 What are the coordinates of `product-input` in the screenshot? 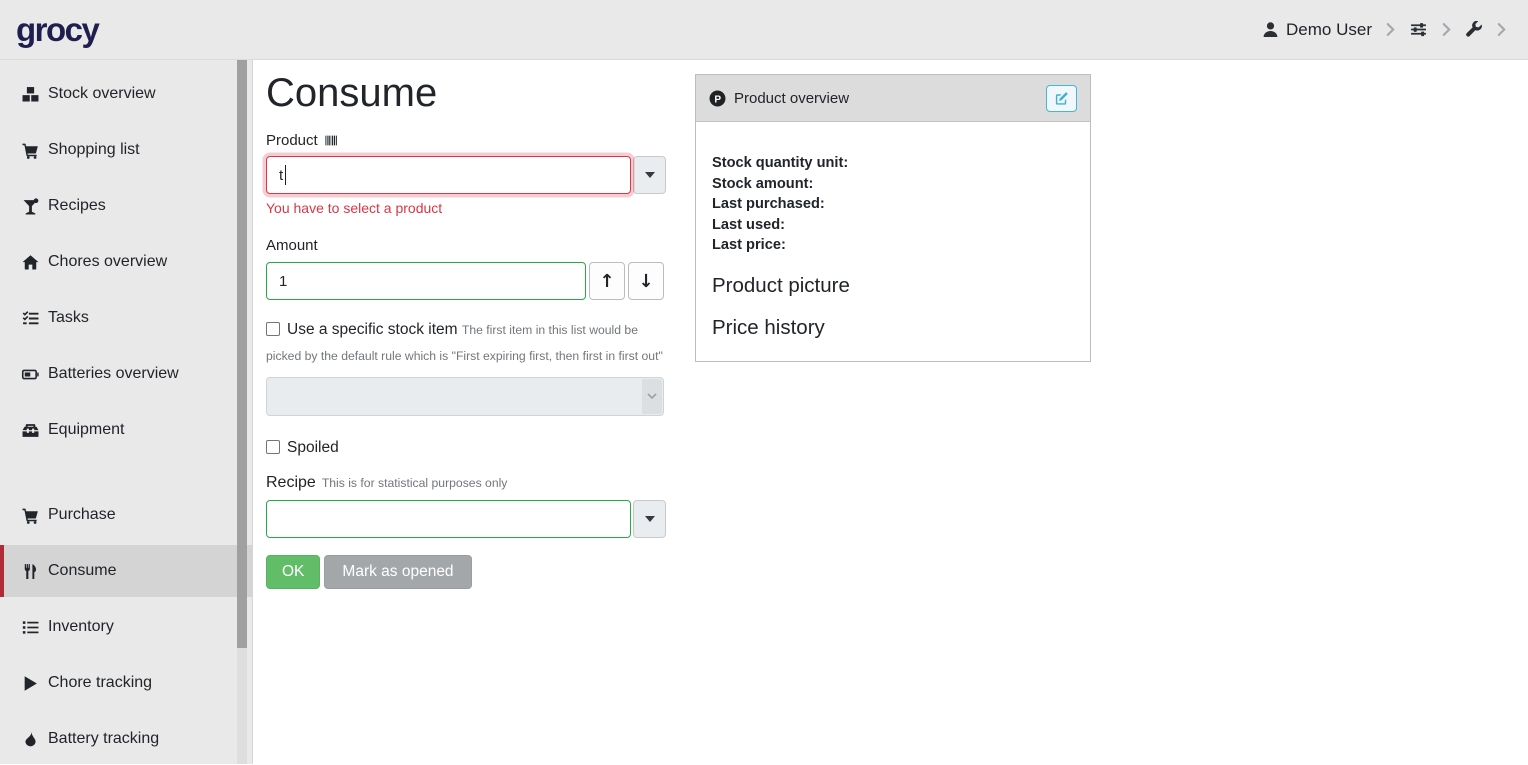 It's located at (448, 175).